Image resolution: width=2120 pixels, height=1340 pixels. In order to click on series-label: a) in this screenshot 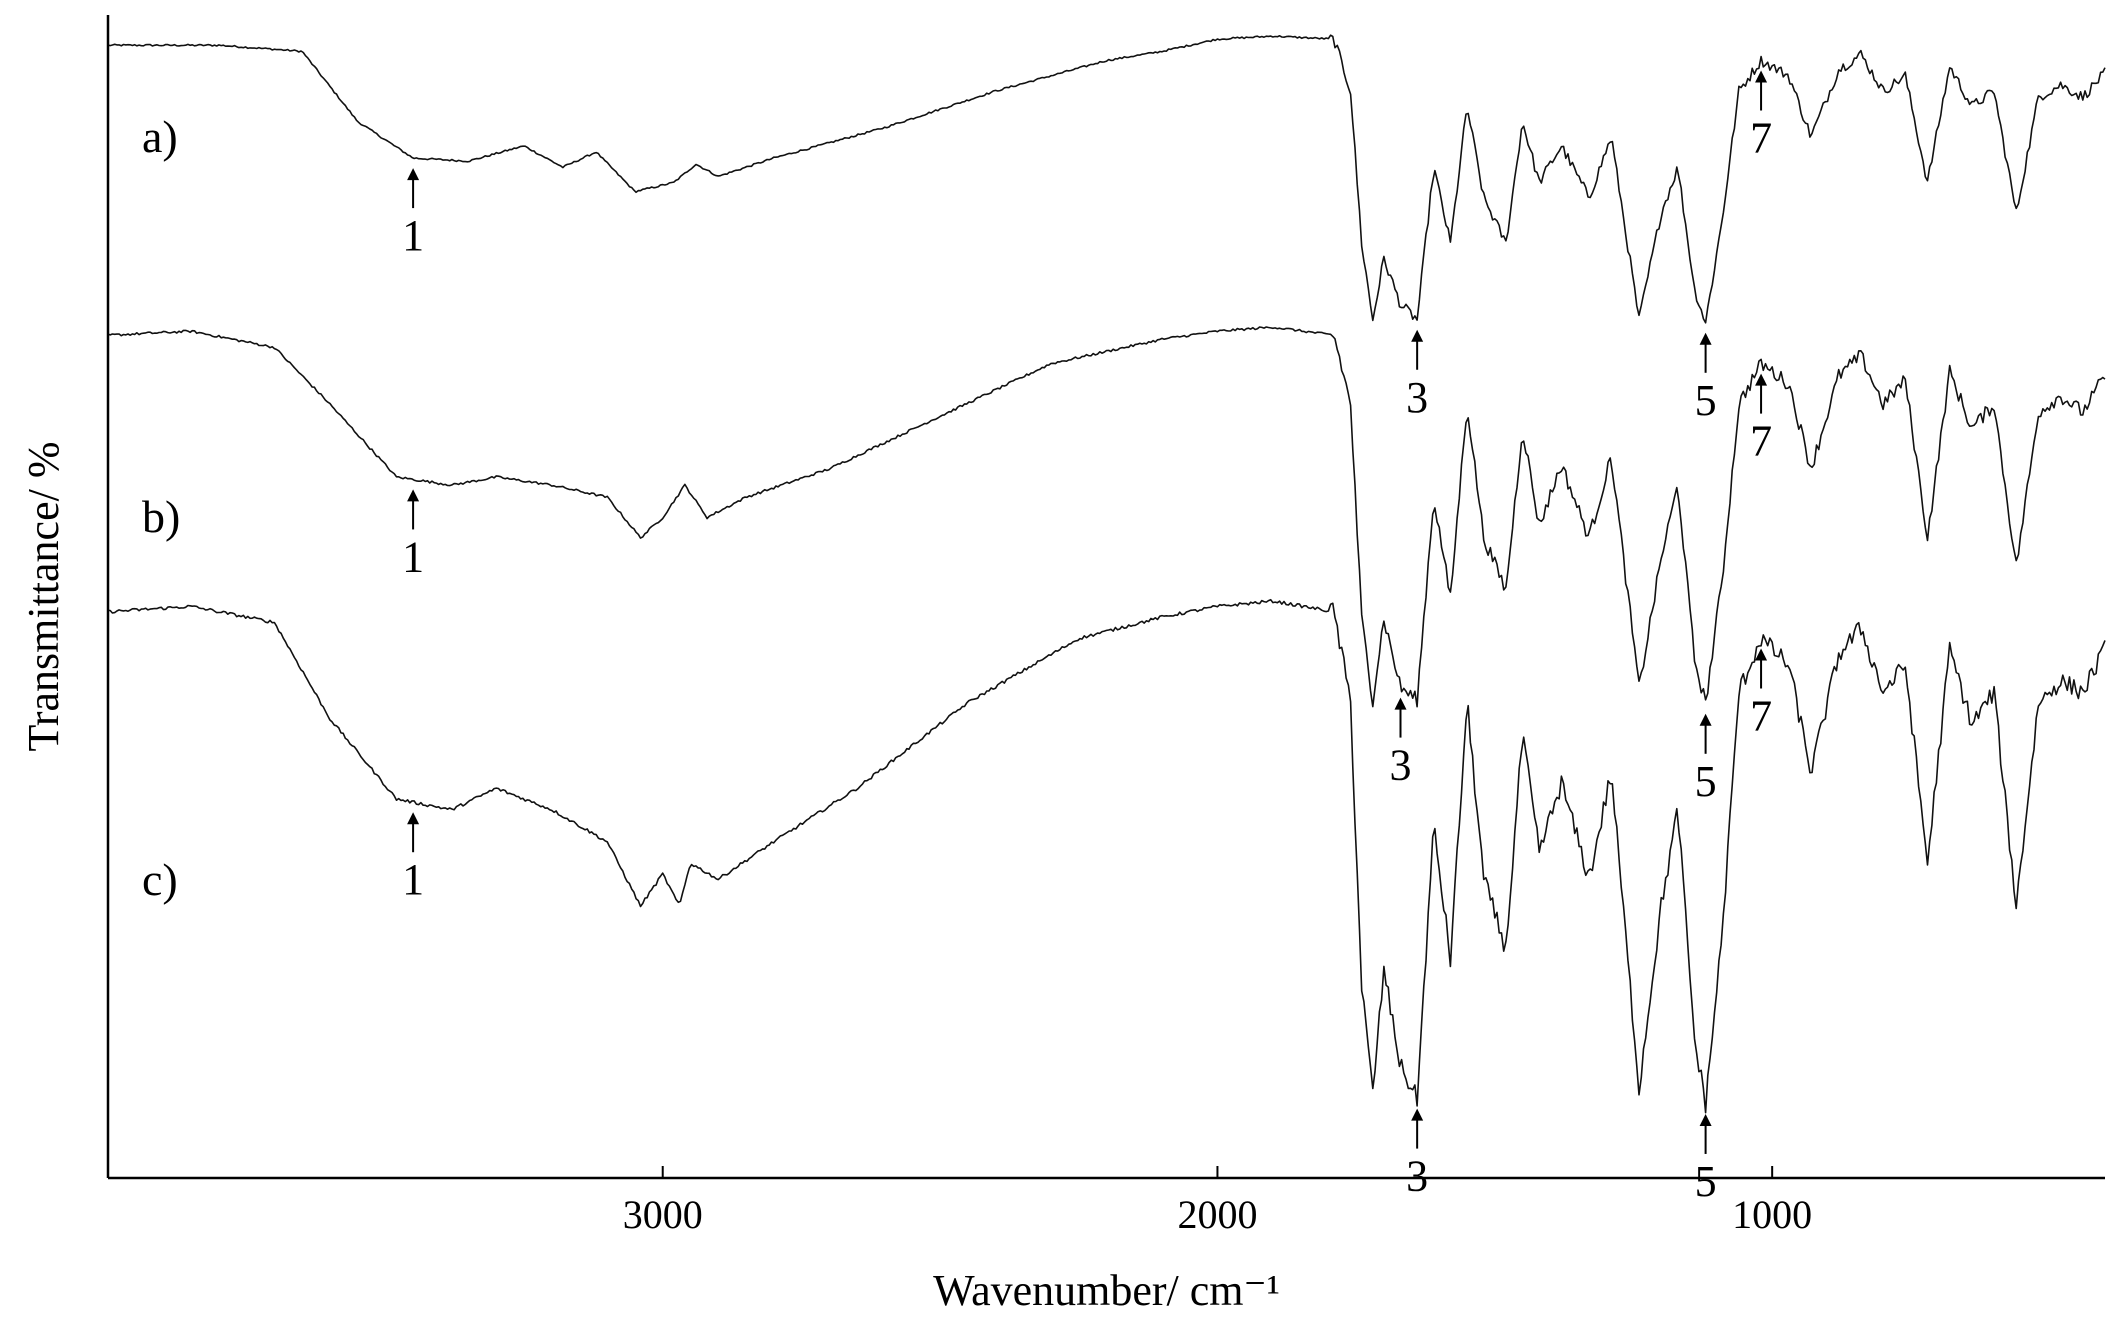, I will do `click(160, 136)`.